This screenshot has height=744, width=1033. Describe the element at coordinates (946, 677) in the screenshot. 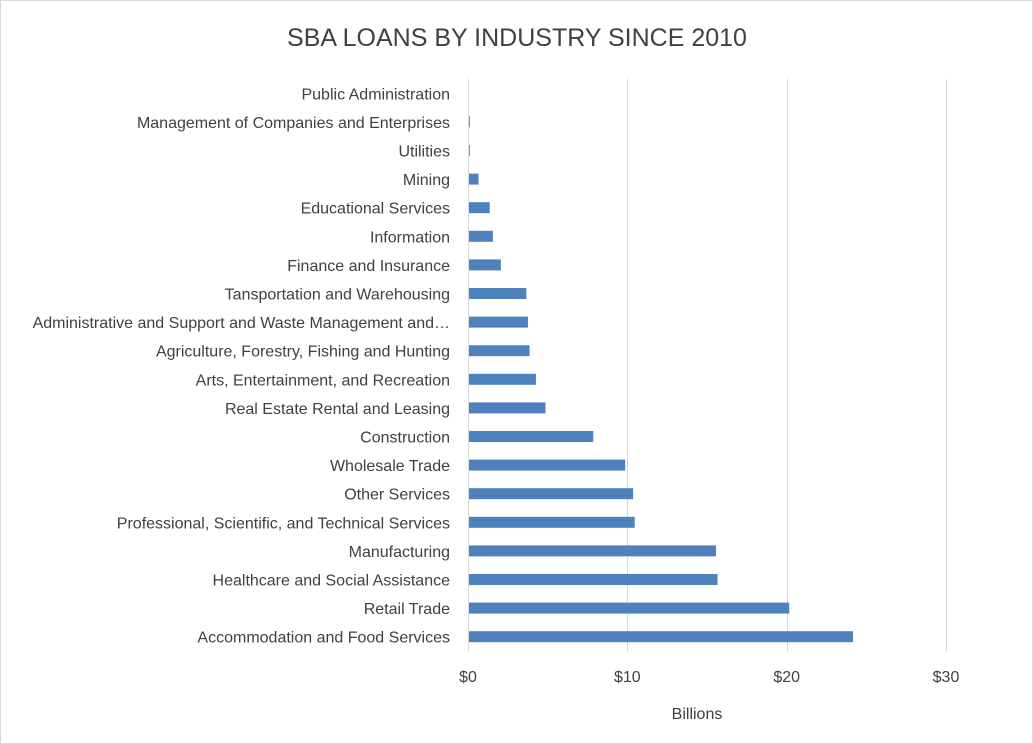

I see `x-tick-label: $30` at that location.